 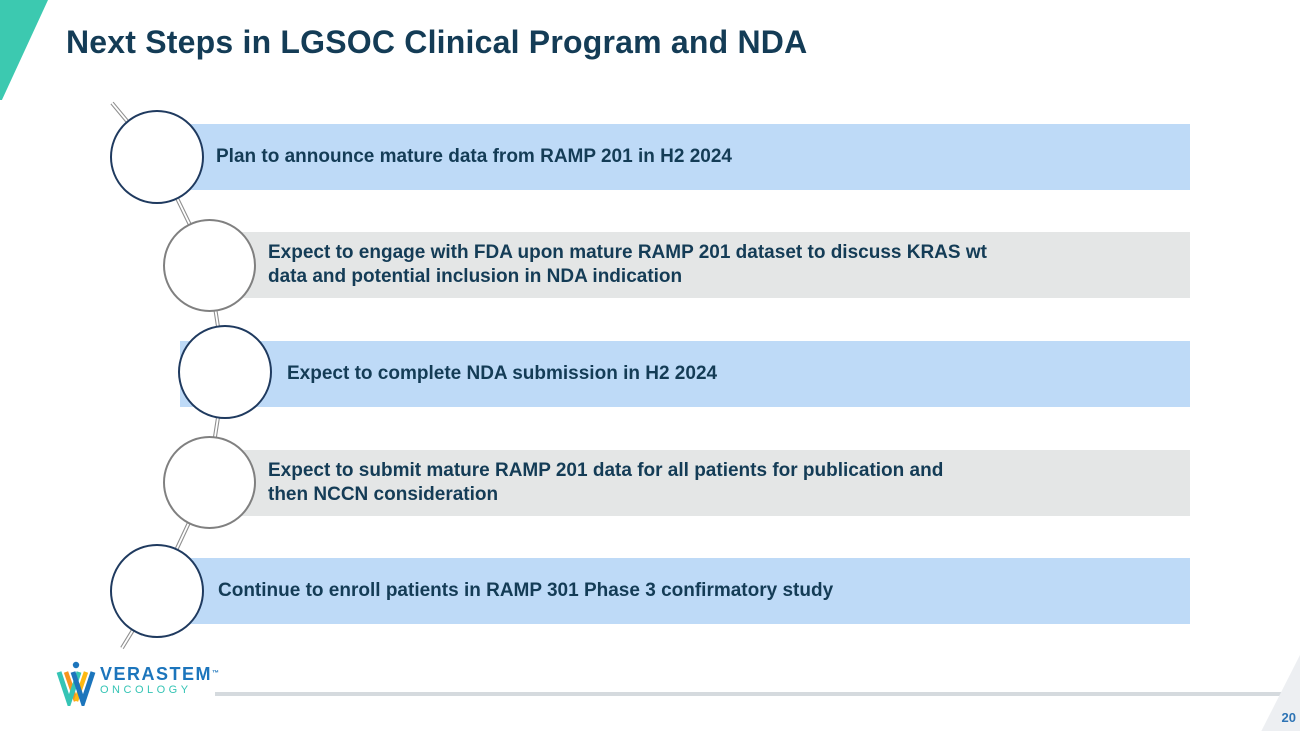 What do you see at coordinates (383, 494) in the screenshot?
I see `step-text: then NCCN consideration` at bounding box center [383, 494].